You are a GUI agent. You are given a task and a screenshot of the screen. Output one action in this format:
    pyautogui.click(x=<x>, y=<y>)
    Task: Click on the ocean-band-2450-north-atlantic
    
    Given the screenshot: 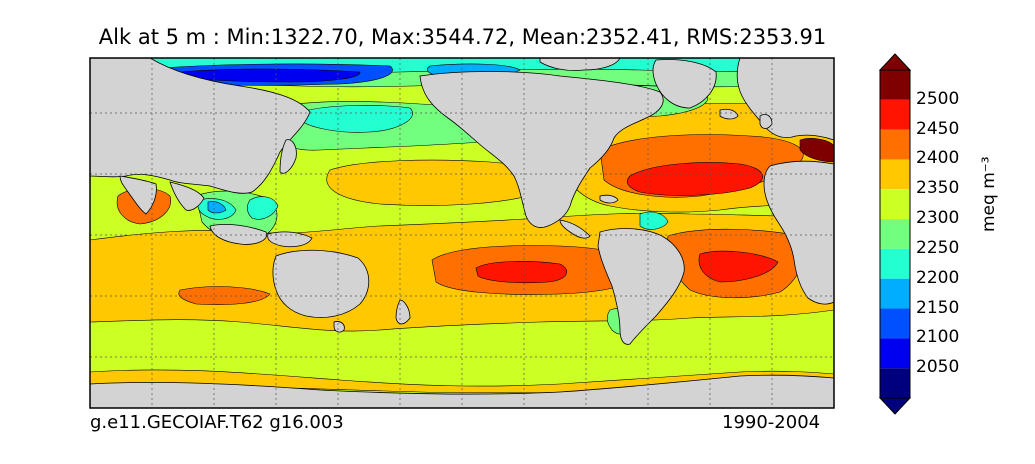 What is the action you would take?
    pyautogui.click(x=695, y=179)
    